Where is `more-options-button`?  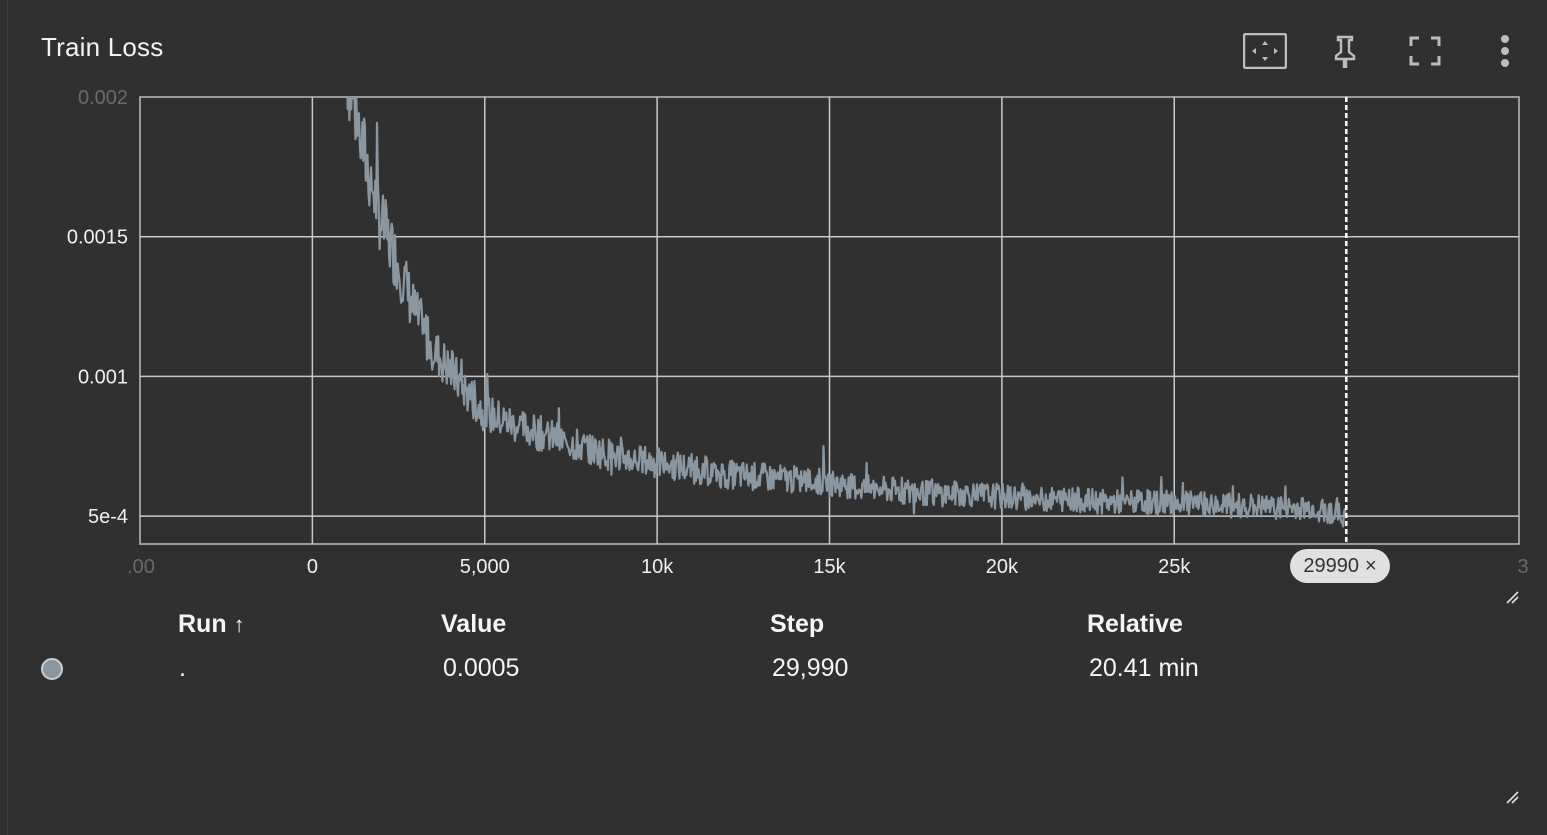
more-options-button is located at coordinates (1505, 51).